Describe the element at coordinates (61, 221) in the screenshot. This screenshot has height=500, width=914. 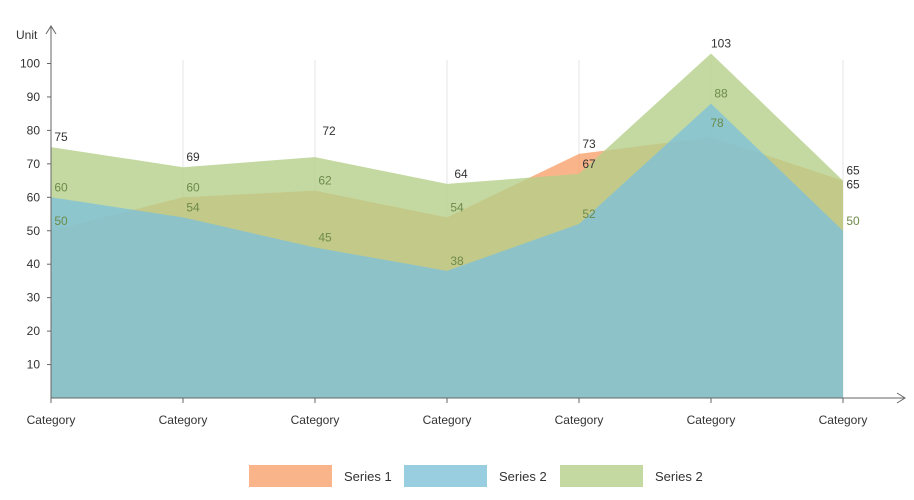
I see `data-label-series-1: 50` at that location.